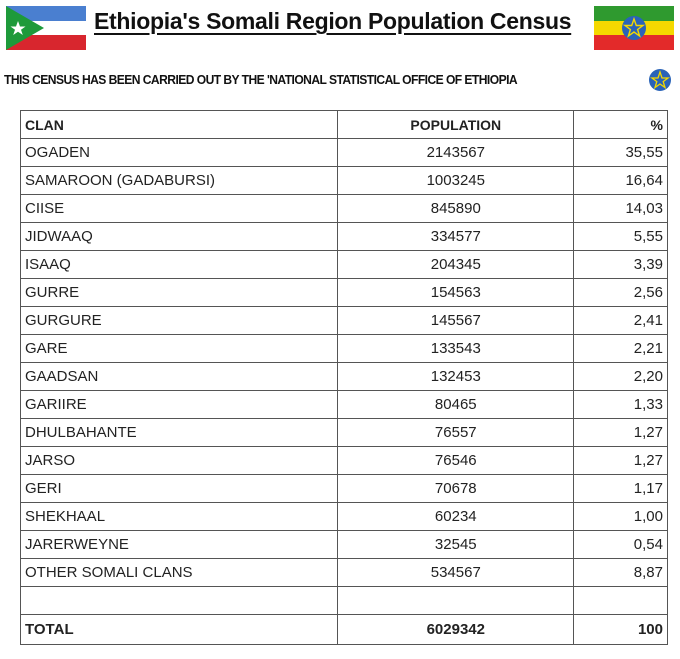 Image resolution: width=680 pixels, height=659 pixels. Describe the element at coordinates (179, 124) in the screenshot. I see `header-clan: CLAN` at that location.